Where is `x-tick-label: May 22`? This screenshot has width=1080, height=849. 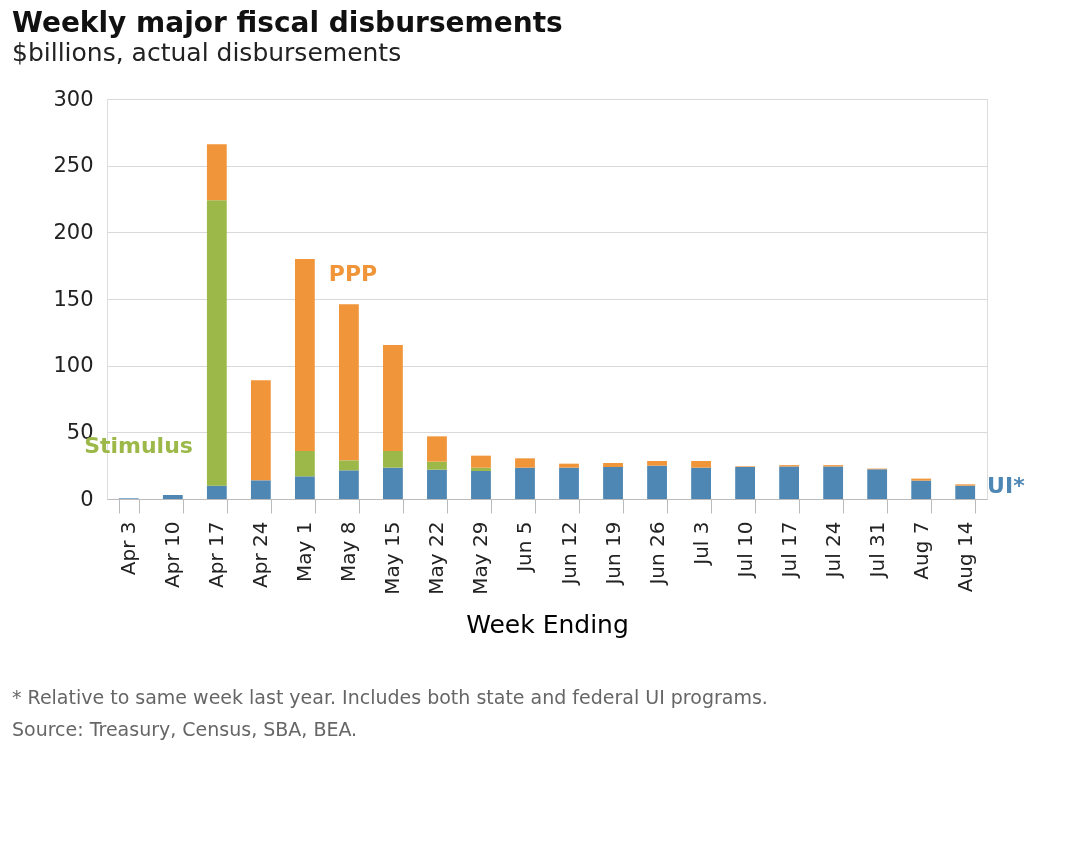 x-tick-label: May 22 is located at coordinates (436, 558).